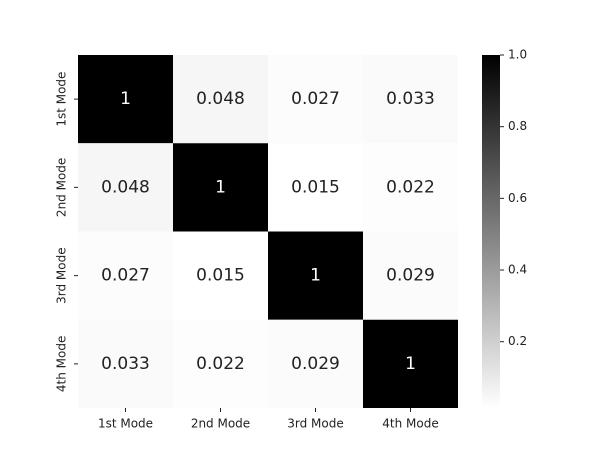  Describe the element at coordinates (62, 99) in the screenshot. I see `y-tick-label: 1st Mode` at that location.